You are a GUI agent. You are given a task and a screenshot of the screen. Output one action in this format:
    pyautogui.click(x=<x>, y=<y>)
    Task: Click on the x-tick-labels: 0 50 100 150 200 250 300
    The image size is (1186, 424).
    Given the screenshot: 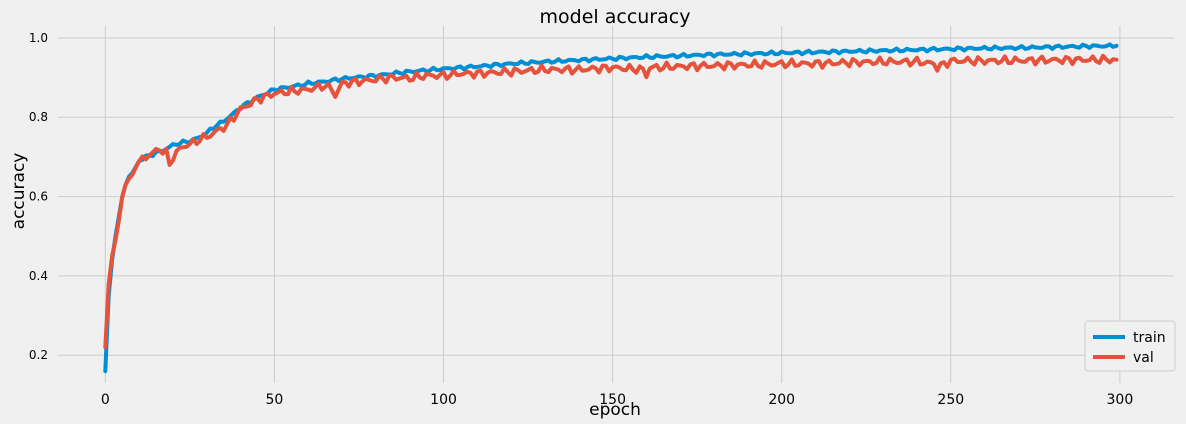 What is the action you would take?
    pyautogui.click(x=617, y=400)
    